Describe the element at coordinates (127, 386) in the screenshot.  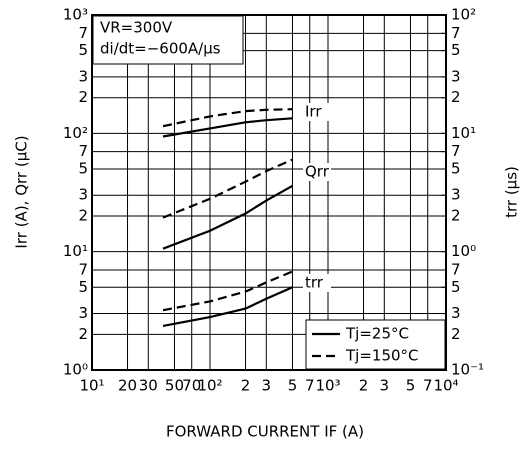
I see `x-tick-label: 20` at that location.